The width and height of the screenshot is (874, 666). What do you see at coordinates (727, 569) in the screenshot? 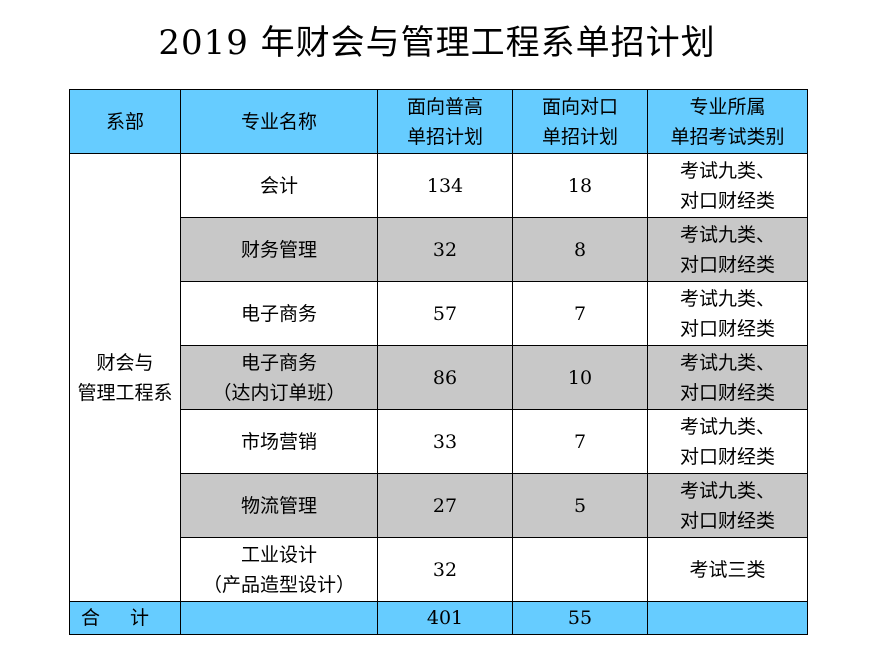
I see `exam-category-cell: 考试三类` at bounding box center [727, 569].